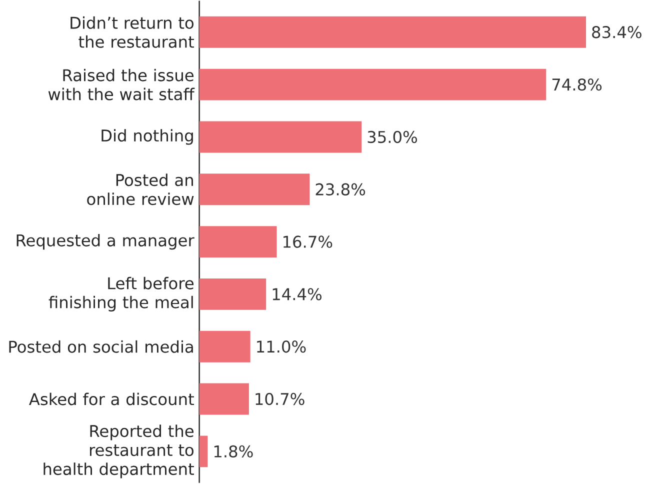 Image resolution: width=647 pixels, height=484 pixels. Describe the element at coordinates (233, 452) in the screenshot. I see `data-label: 1.8%` at that location.